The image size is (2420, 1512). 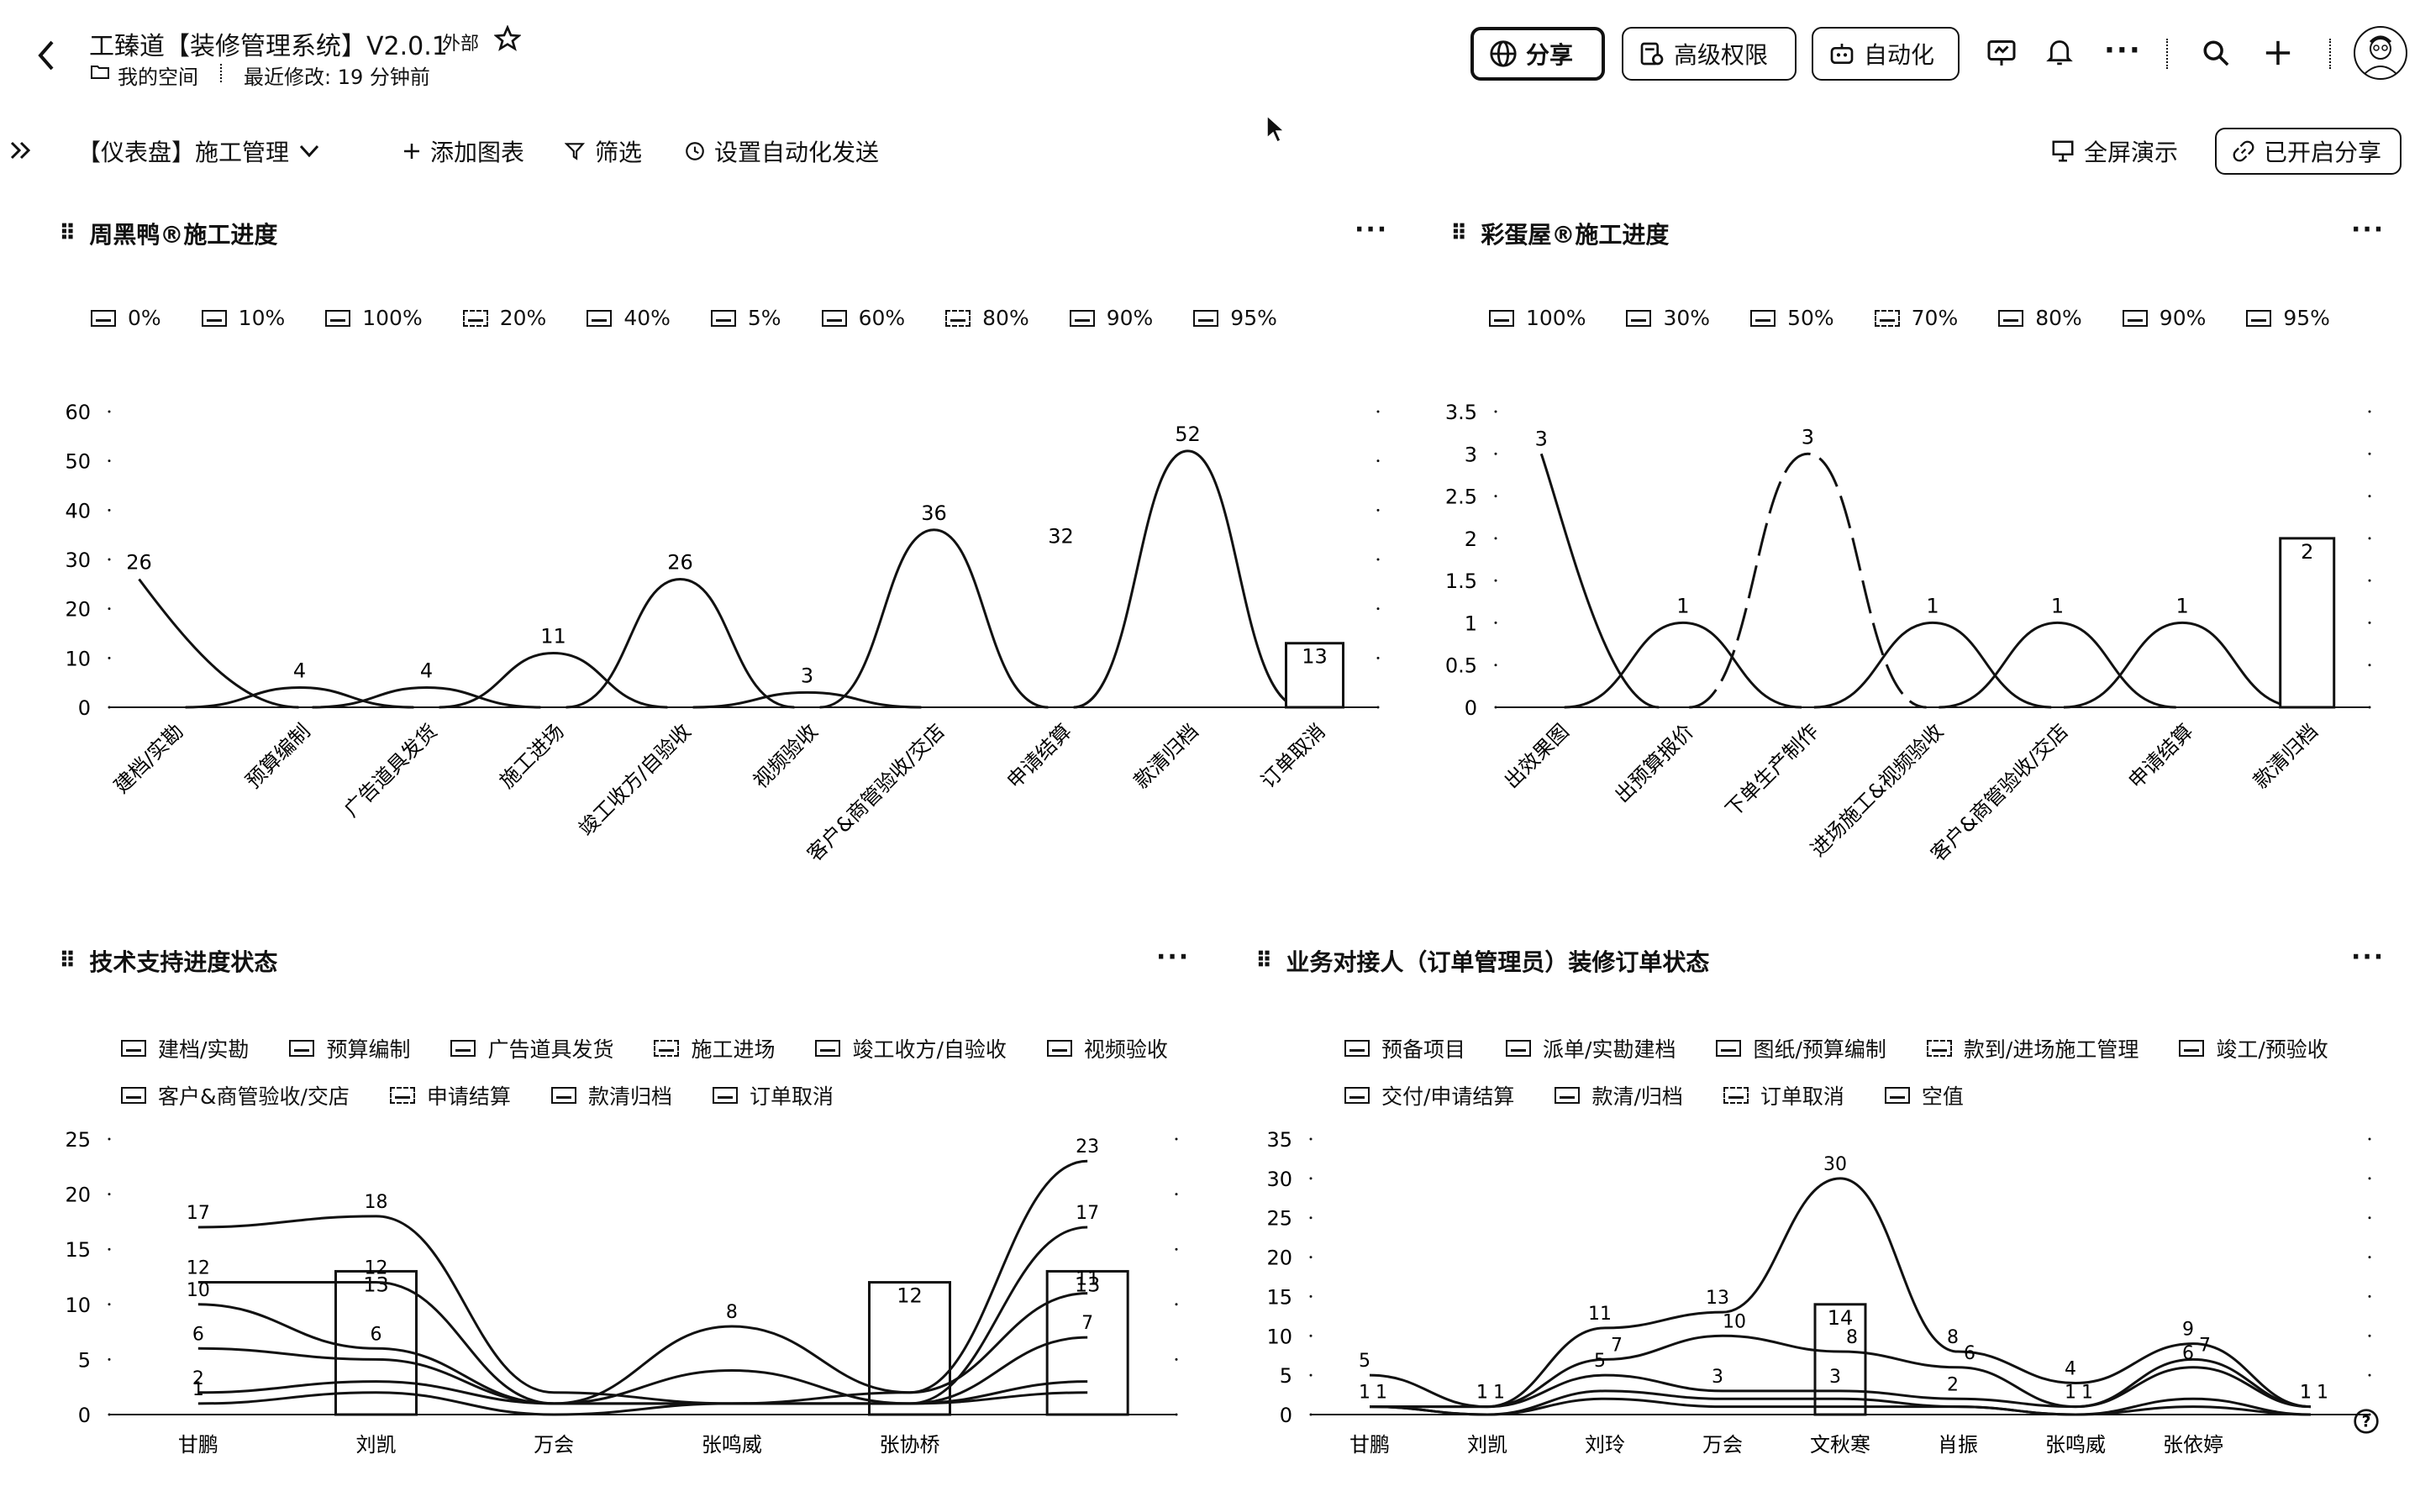 I want to click on space-label: 我的空间, so click(x=158, y=77).